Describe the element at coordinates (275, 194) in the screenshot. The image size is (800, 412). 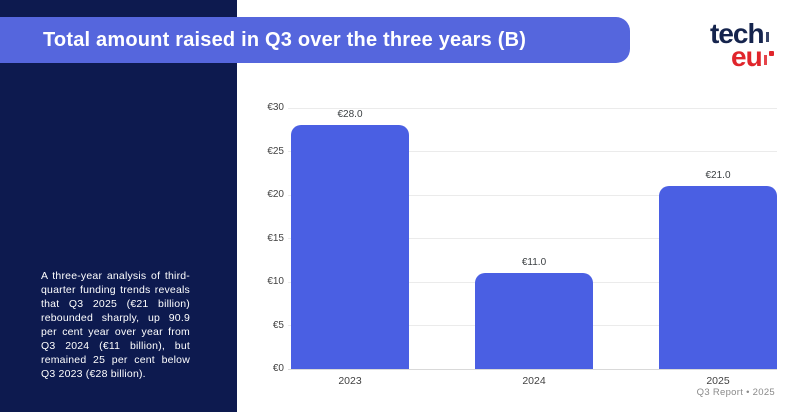
I see `y-tick-label: €20` at that location.